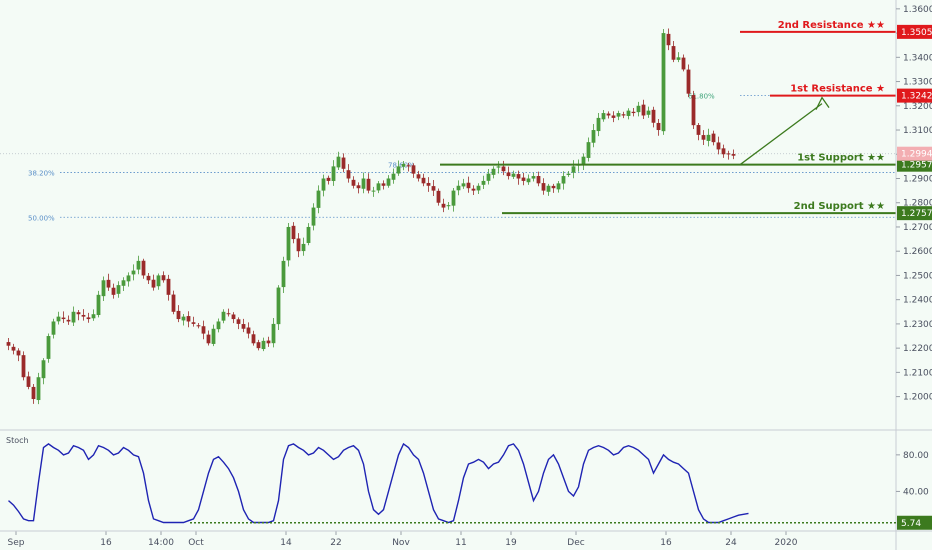 The width and height of the screenshot is (932, 550). What do you see at coordinates (41, 218) in the screenshot?
I see `fib-level-label: 50.00%` at bounding box center [41, 218].